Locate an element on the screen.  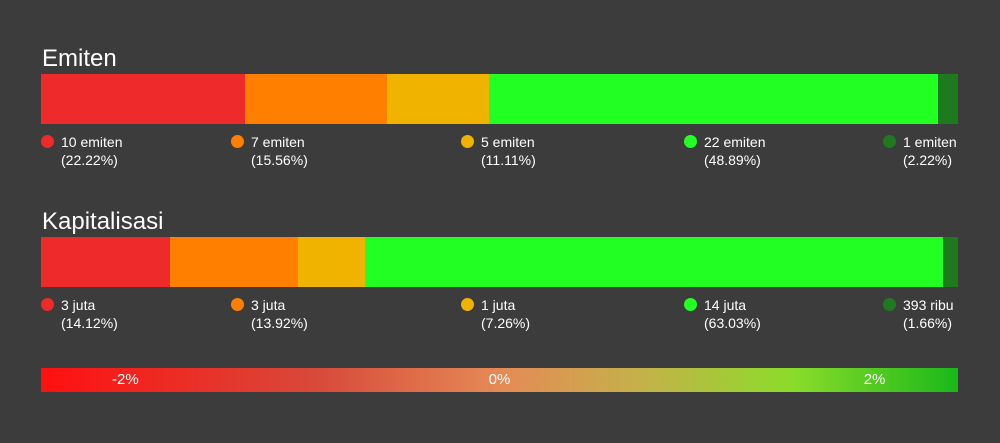
scale-label-zero: 0% is located at coordinates (499, 379).